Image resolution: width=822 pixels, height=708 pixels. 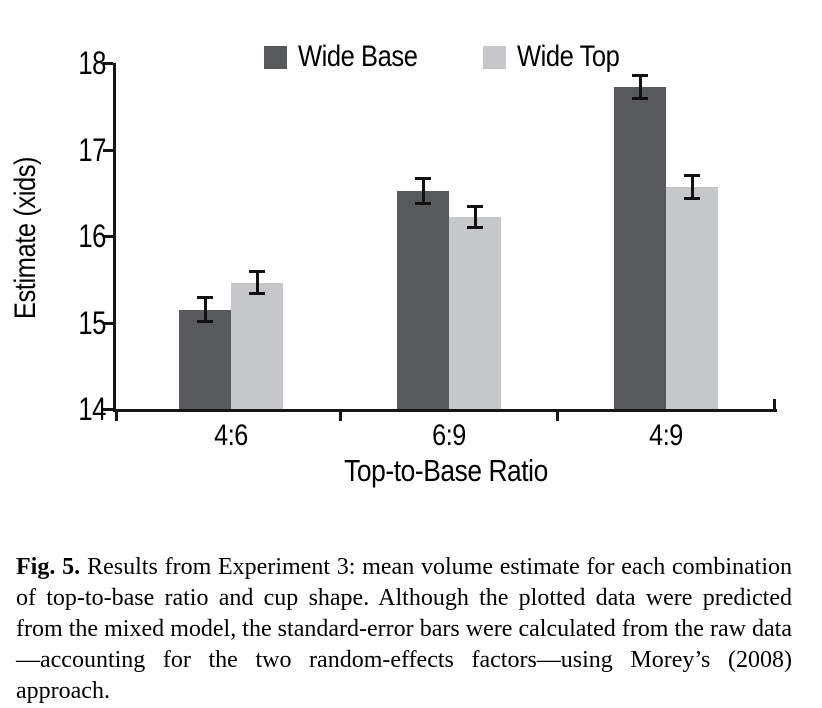 I want to click on y-tick-label: 17, so click(x=92, y=150).